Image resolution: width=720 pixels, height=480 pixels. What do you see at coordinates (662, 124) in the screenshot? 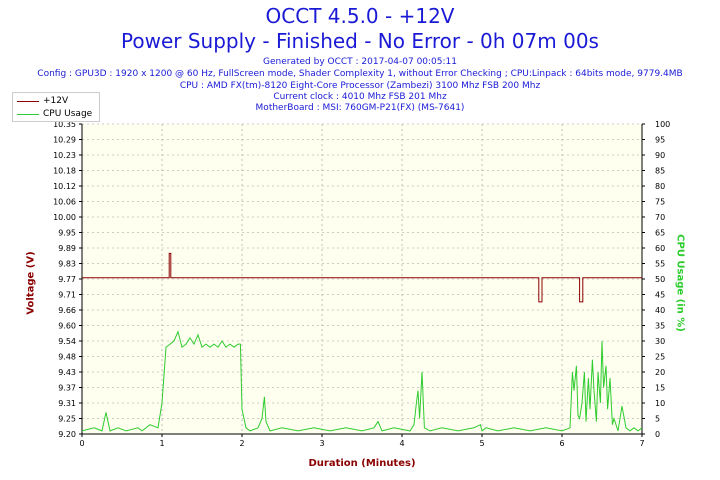
I see `y-right-tick-label: 100` at bounding box center [662, 124].